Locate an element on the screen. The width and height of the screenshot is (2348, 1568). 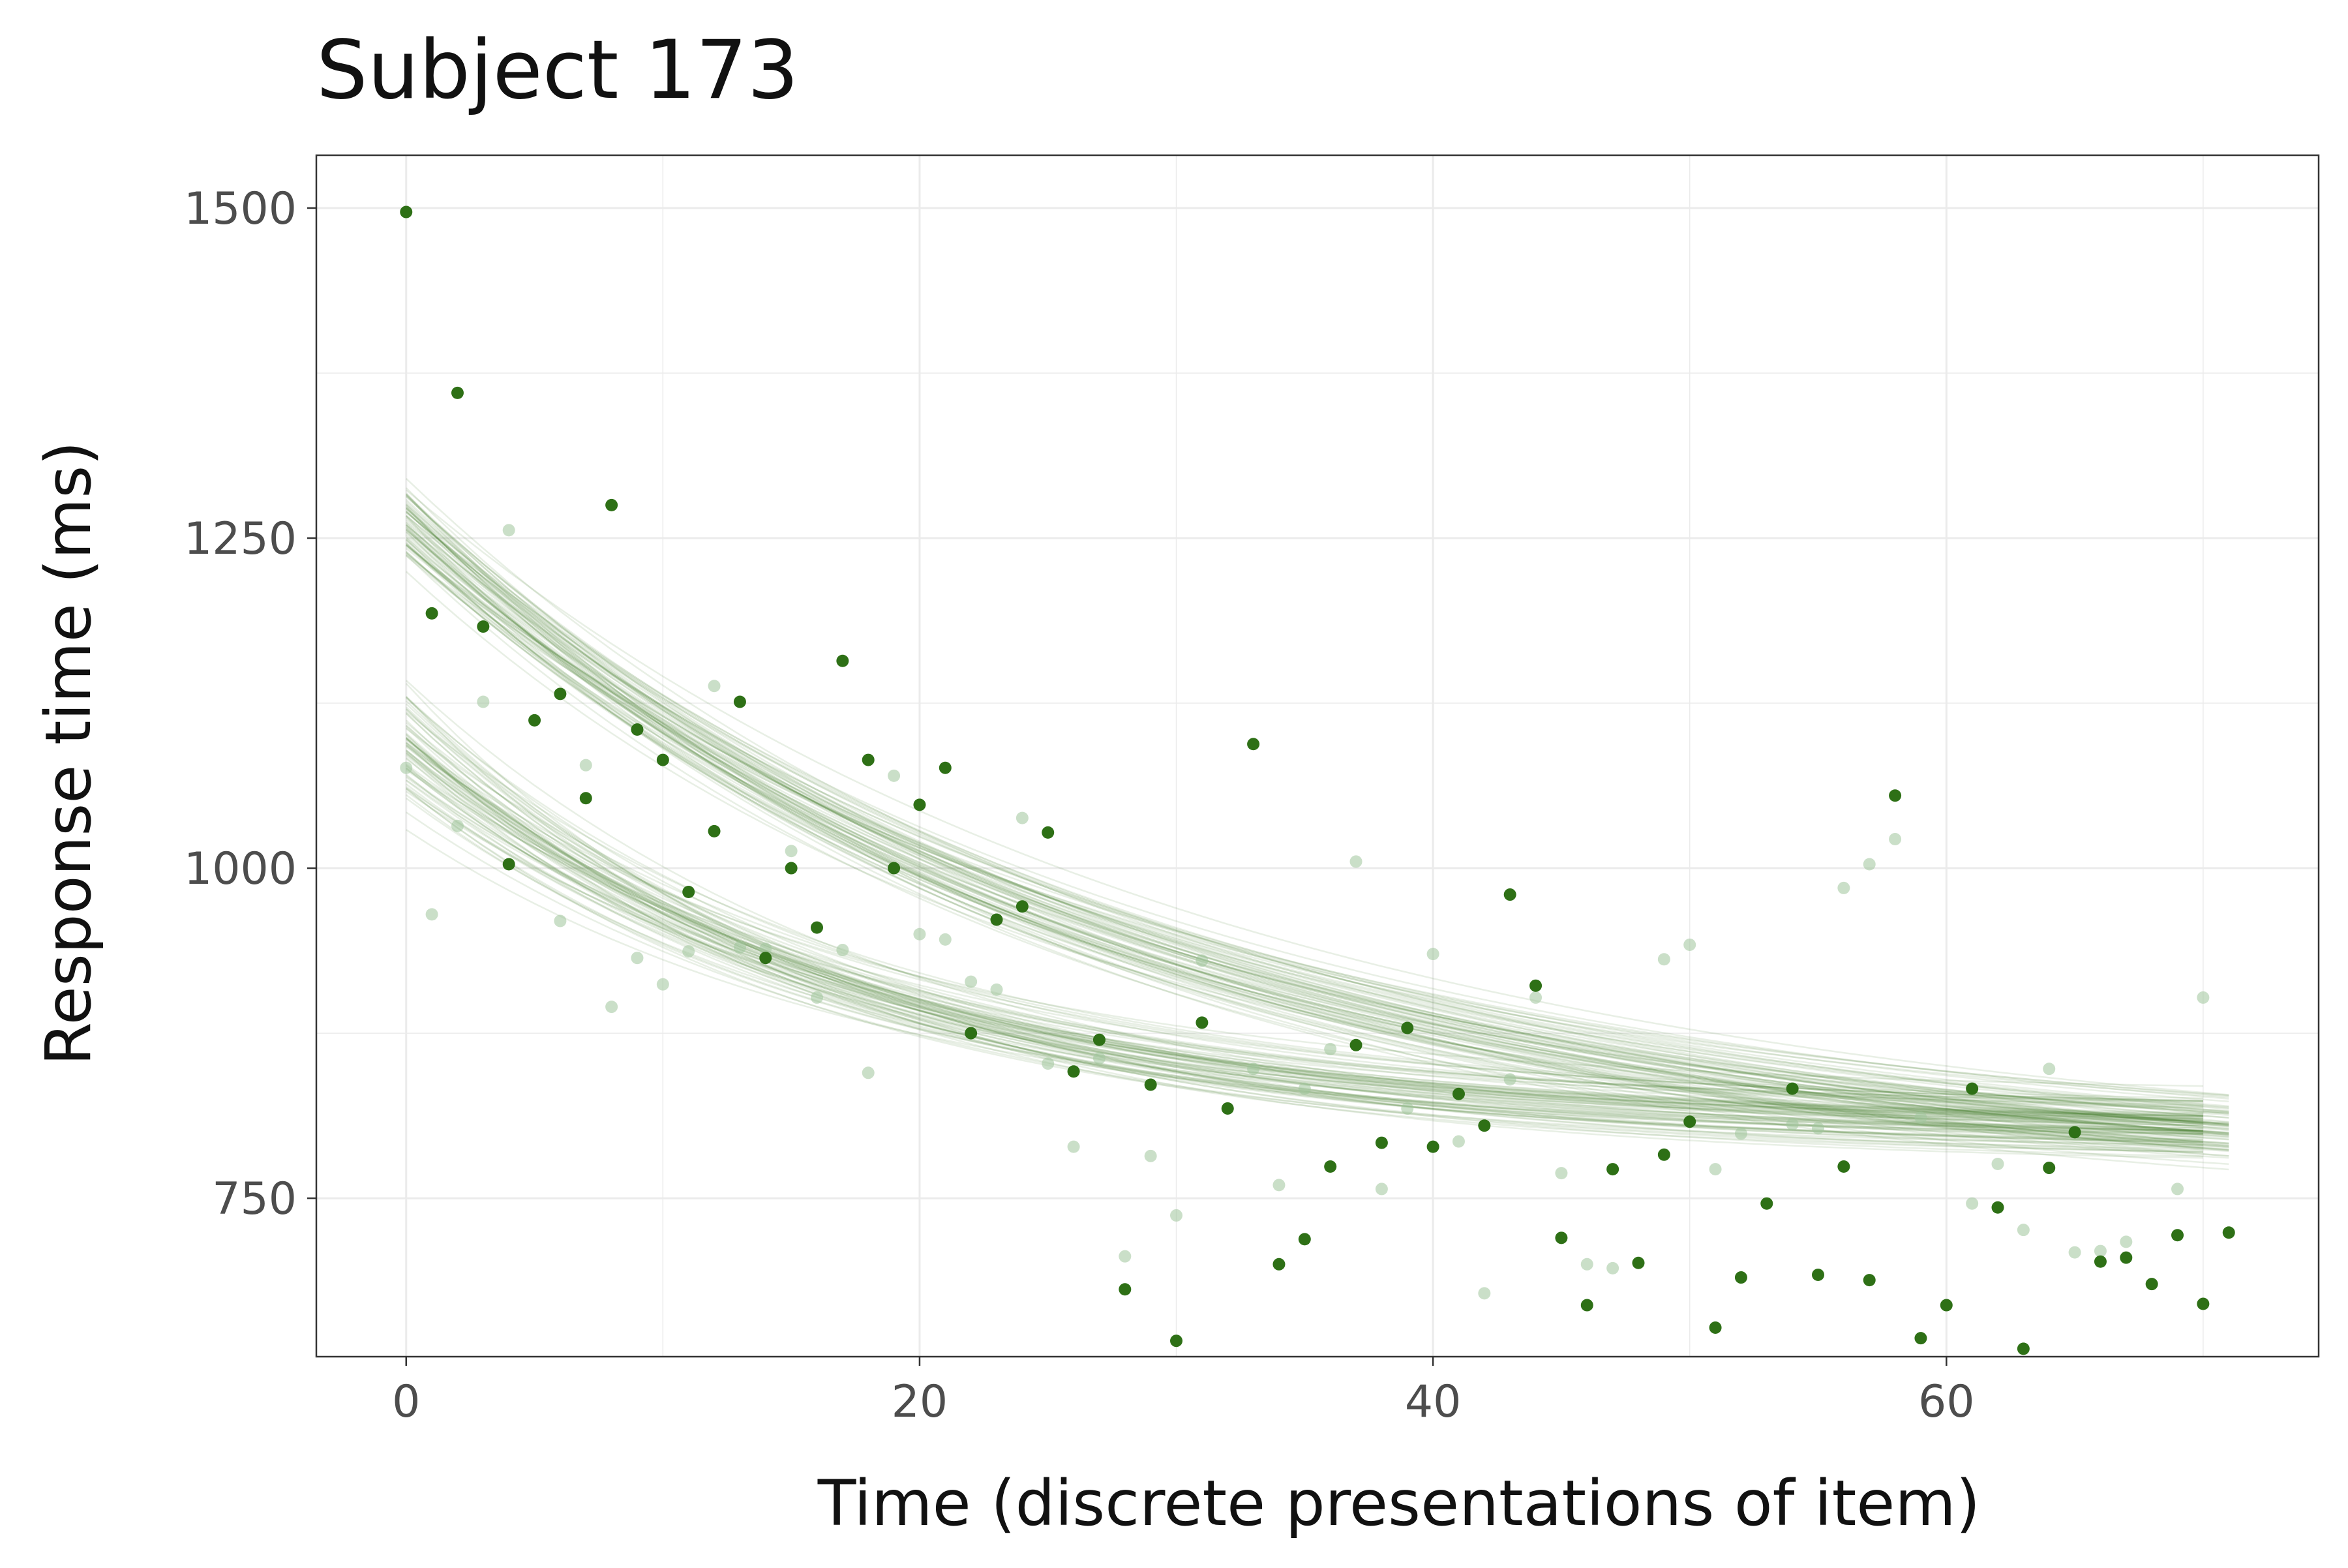
y-axis-title: Response time (ms) is located at coordinates (69, 753).